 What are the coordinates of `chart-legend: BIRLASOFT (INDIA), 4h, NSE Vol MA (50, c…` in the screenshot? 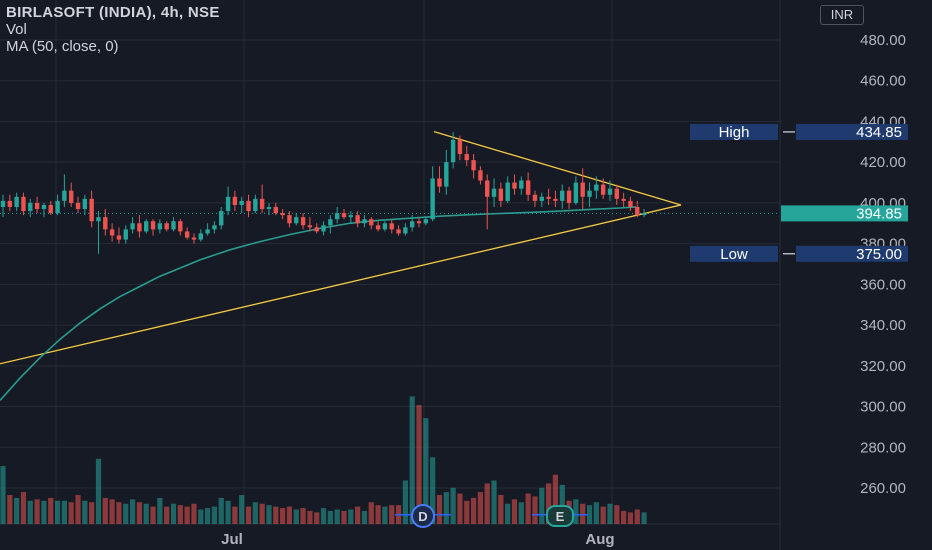 It's located at (113, 29).